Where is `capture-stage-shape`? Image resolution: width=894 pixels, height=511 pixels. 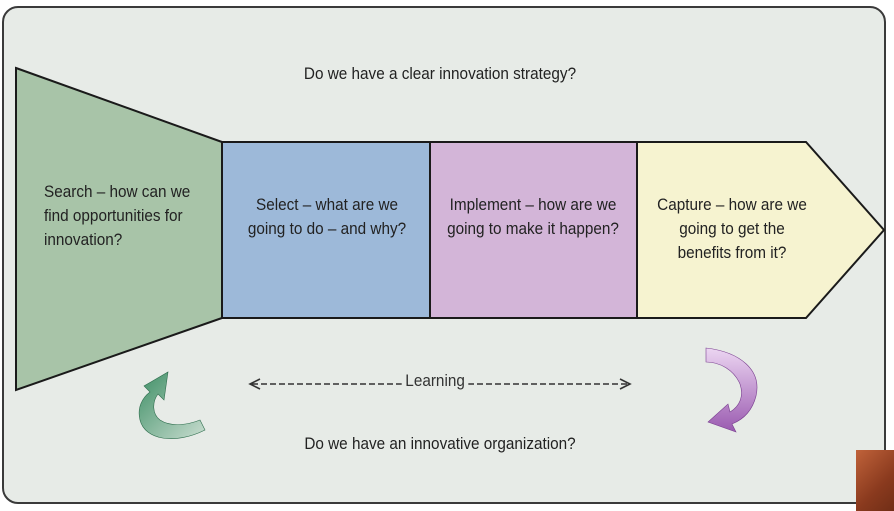 capture-stage-shape is located at coordinates (761, 230).